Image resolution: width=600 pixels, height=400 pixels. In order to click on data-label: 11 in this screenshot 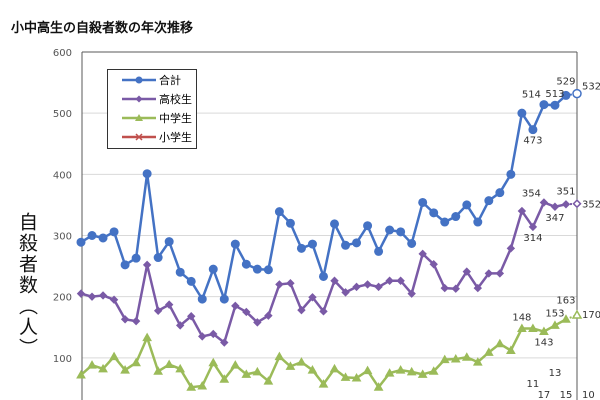, I will do `click(533, 384)`.